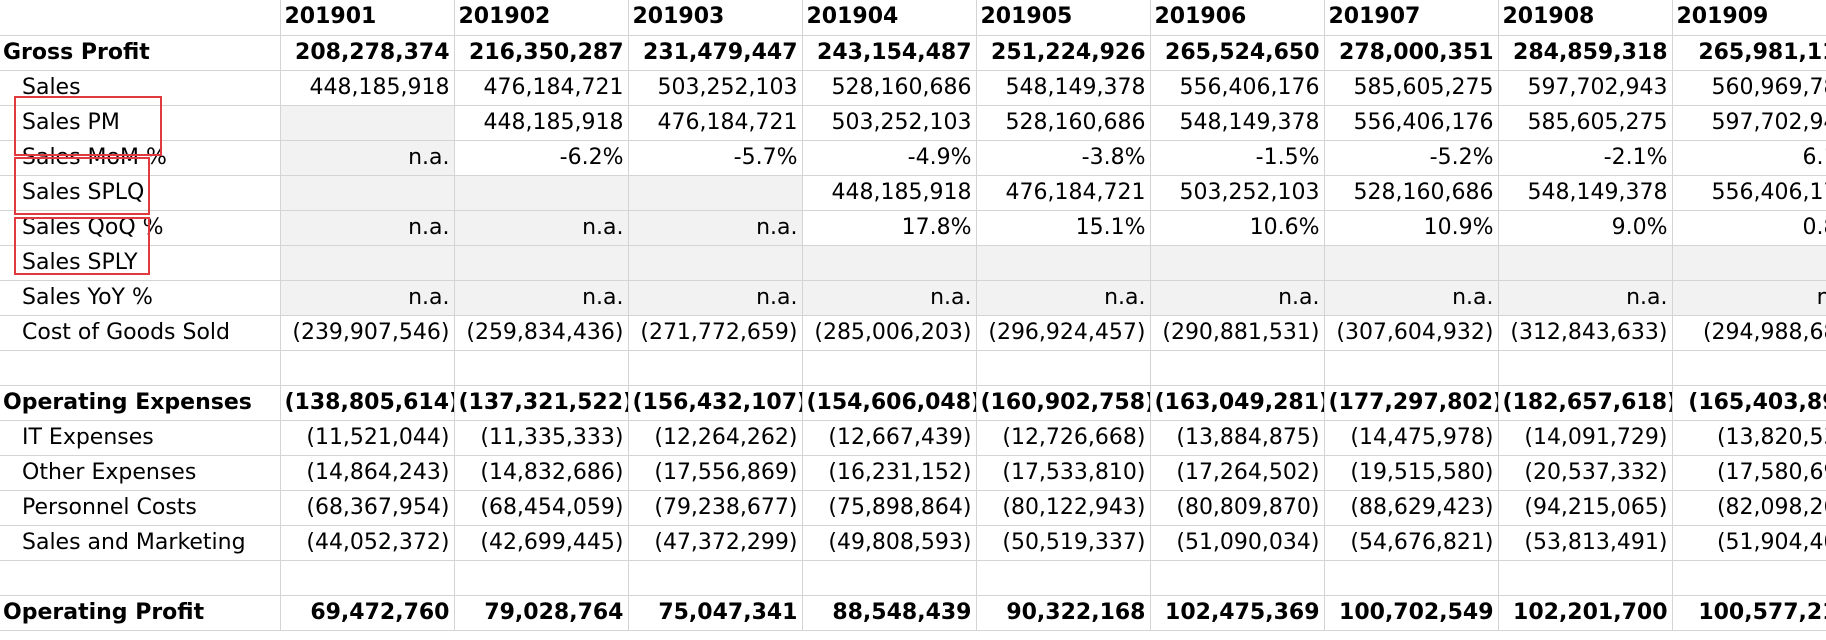 Image resolution: width=1826 pixels, height=640 pixels. What do you see at coordinates (367, 53) in the screenshot?
I see `table-cell: 208,278,374` at bounding box center [367, 53].